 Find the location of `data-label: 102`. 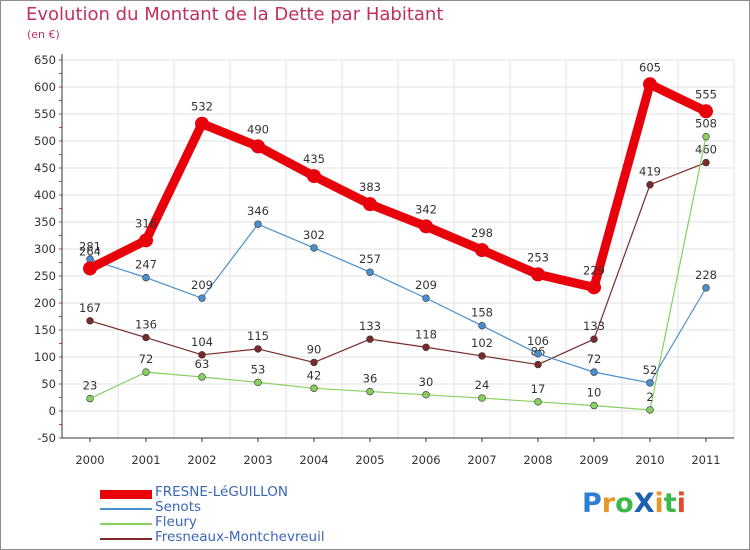

data-label: 102 is located at coordinates (482, 343).